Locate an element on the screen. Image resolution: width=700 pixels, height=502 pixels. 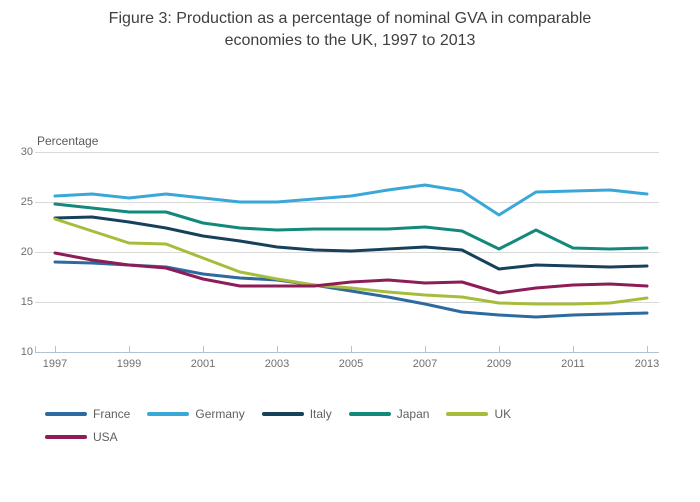
legend: France Germany Italy Japan UK USA is located at coordinates (280, 425).